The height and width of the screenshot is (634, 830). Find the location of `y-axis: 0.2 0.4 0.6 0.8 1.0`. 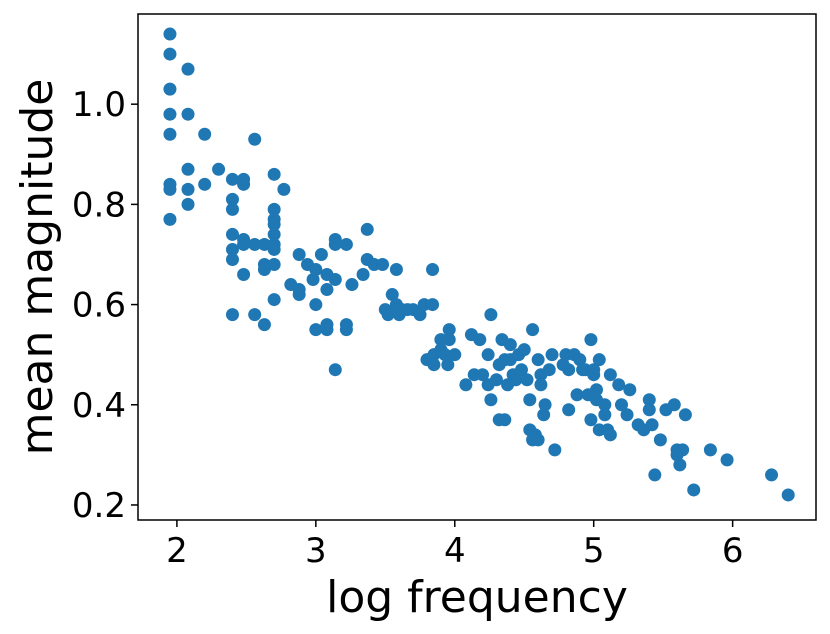

y-axis: 0.2 0.4 0.6 0.8 1.0 is located at coordinates (105, 305).